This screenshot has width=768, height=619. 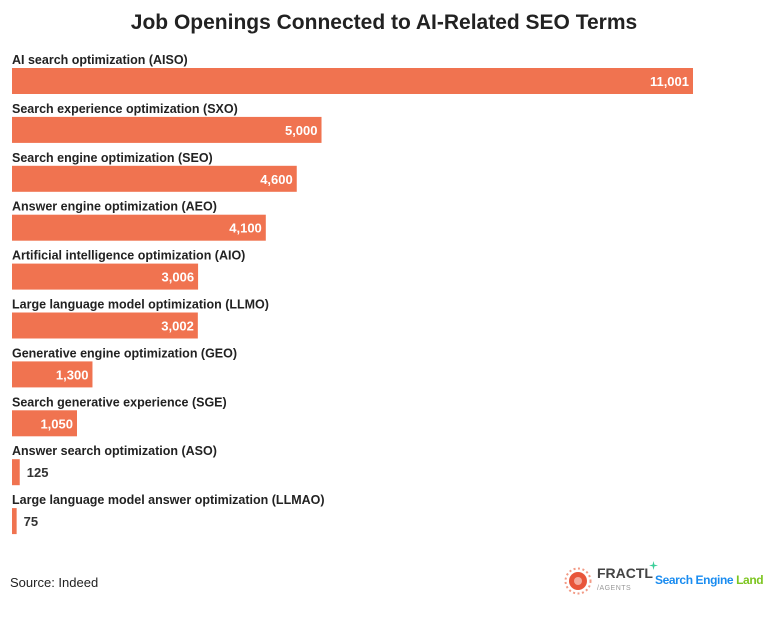 I want to click on value-label: 4,600, so click(x=276, y=179).